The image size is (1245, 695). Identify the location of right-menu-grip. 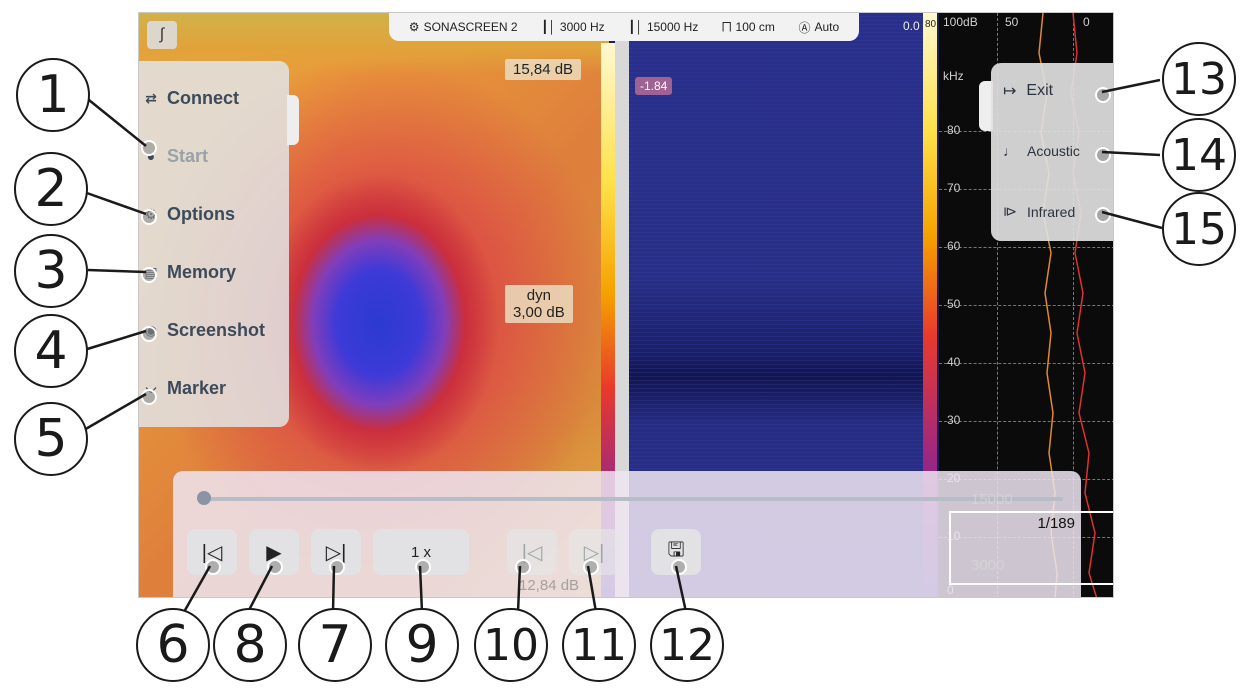
(986, 106).